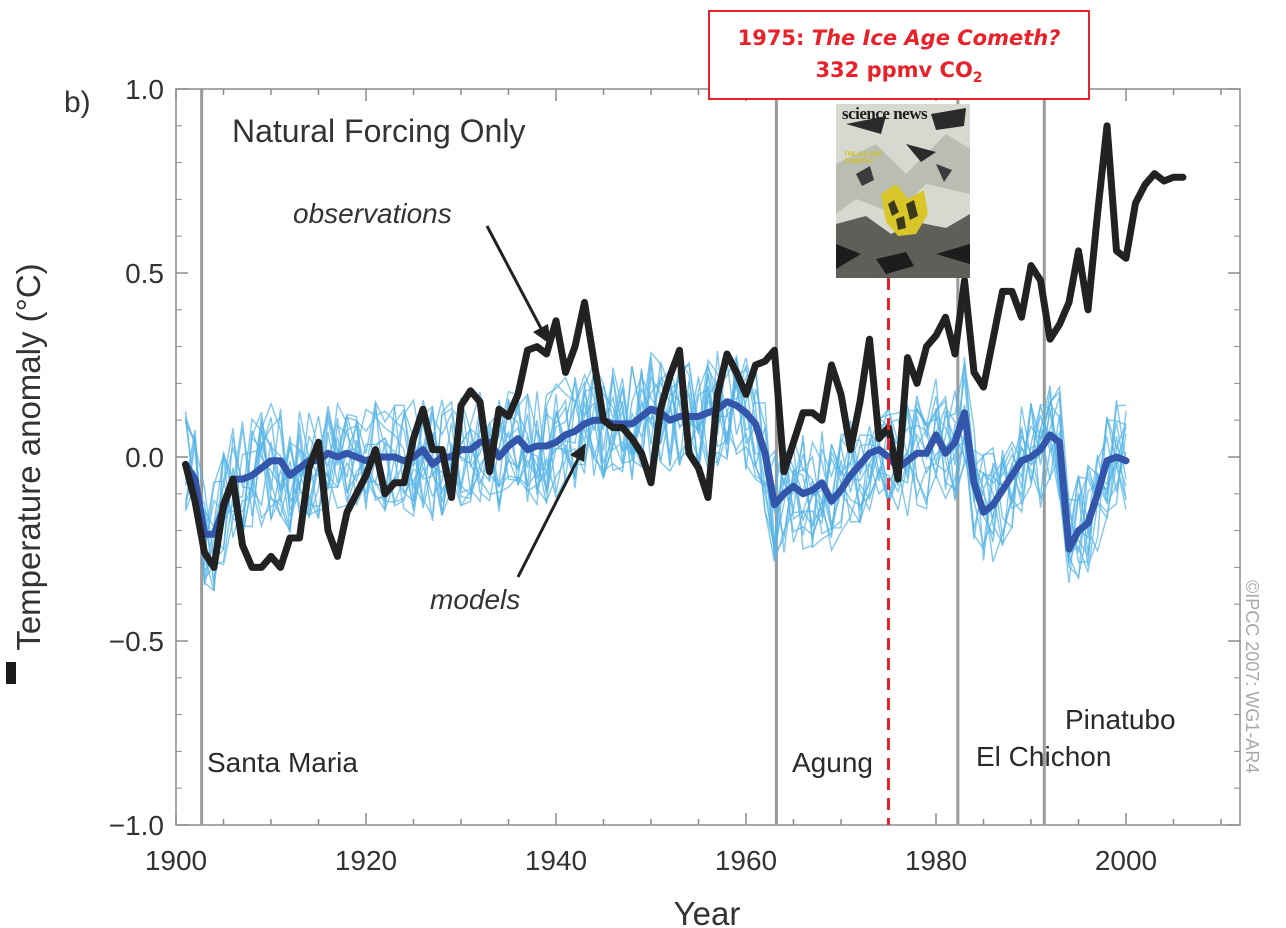  Describe the element at coordinates (144, 457) in the screenshot. I see `y-tick-label: 0.0` at that location.